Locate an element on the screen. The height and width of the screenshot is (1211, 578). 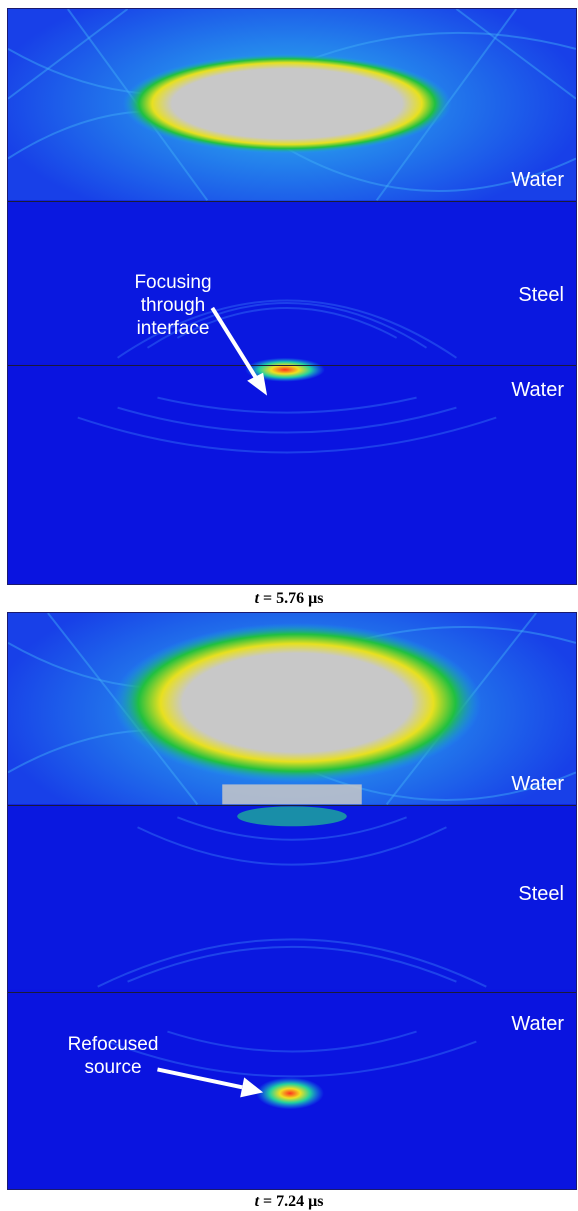
annotation-line: through is located at coordinates (173, 305).